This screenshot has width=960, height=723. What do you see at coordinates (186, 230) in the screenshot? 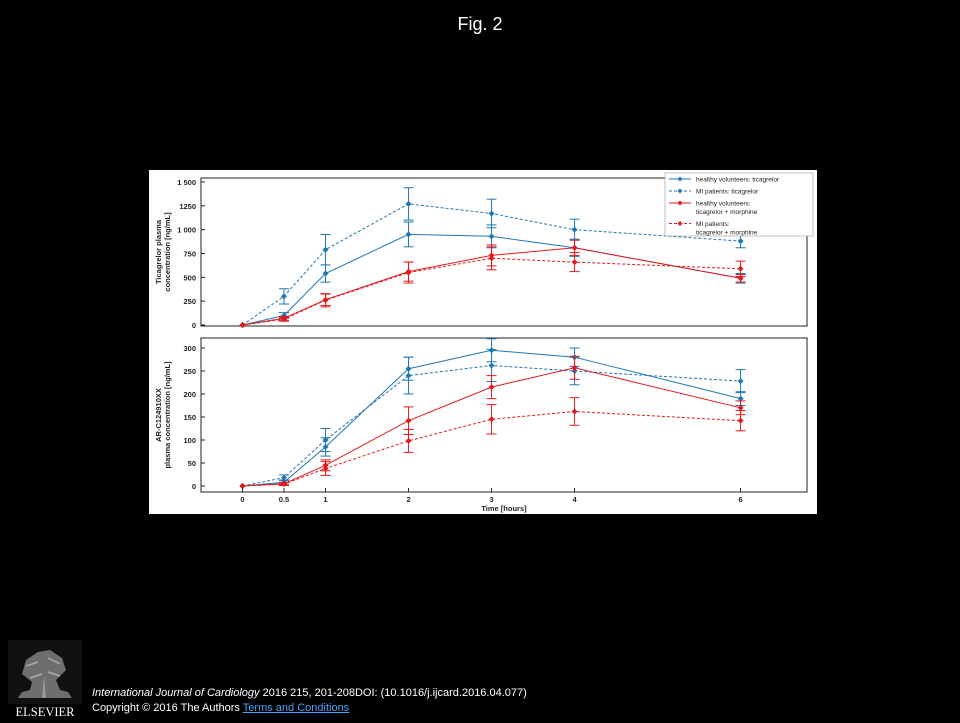
I see `y-tick-label: 1 000` at bounding box center [186, 230].